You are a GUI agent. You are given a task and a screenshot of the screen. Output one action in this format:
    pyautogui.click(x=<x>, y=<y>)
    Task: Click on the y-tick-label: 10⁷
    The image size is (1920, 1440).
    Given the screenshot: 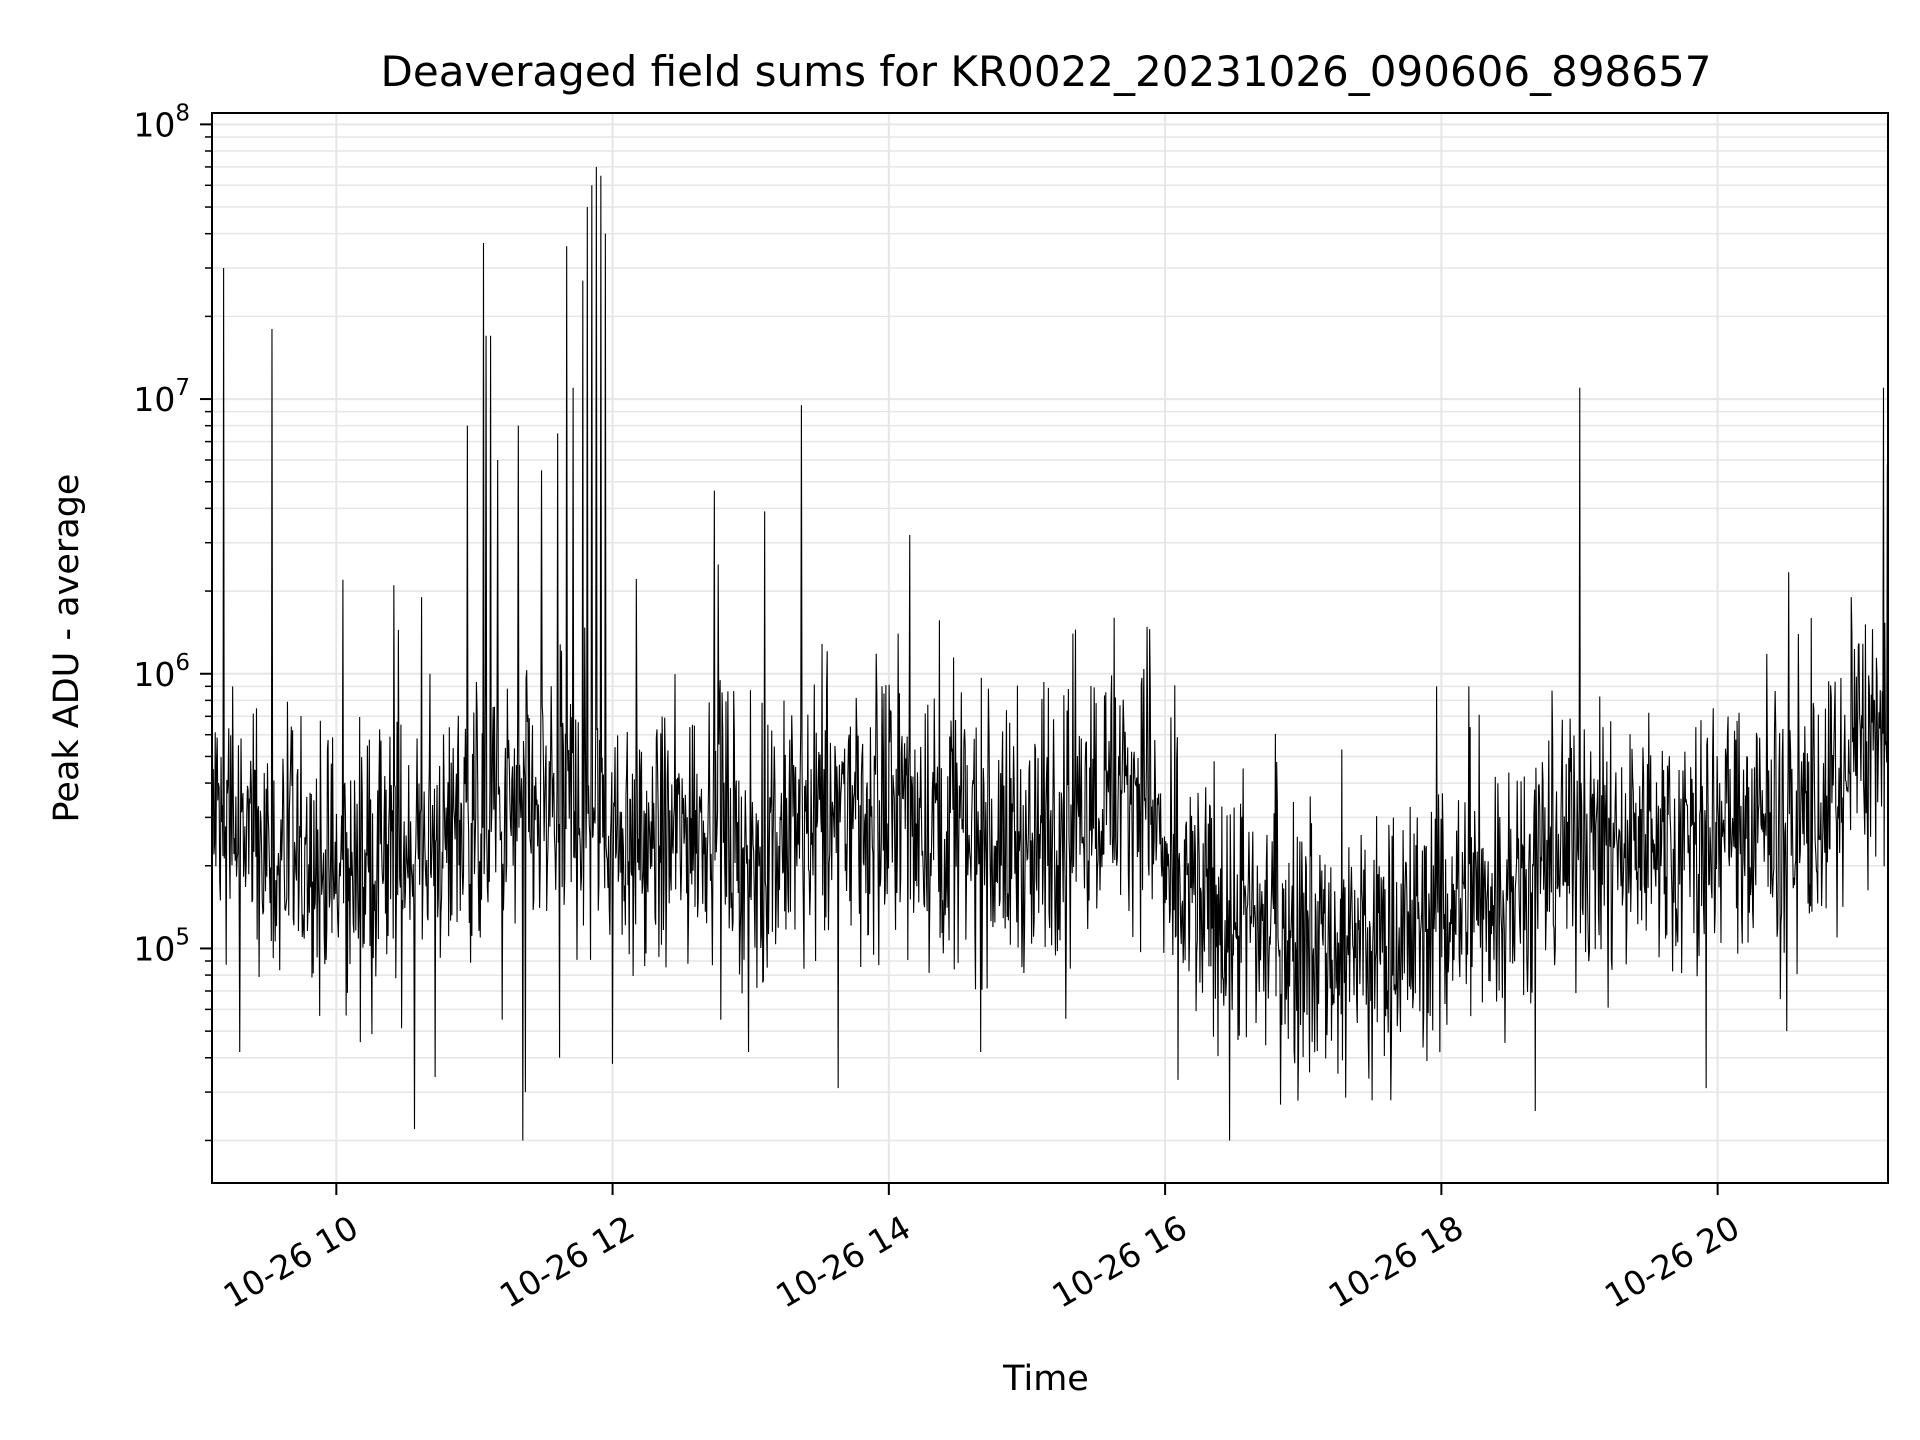 What is the action you would take?
    pyautogui.click(x=161, y=397)
    